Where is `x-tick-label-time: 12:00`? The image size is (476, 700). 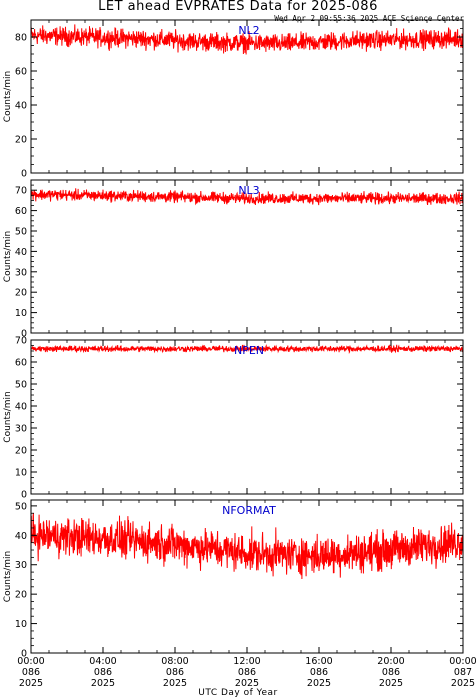 x-tick-label-time: 12:00 is located at coordinates (246, 661).